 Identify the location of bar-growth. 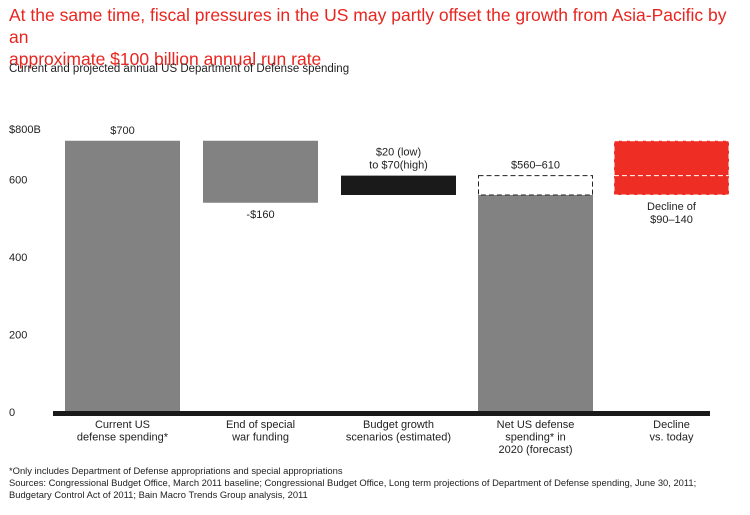
(398, 185).